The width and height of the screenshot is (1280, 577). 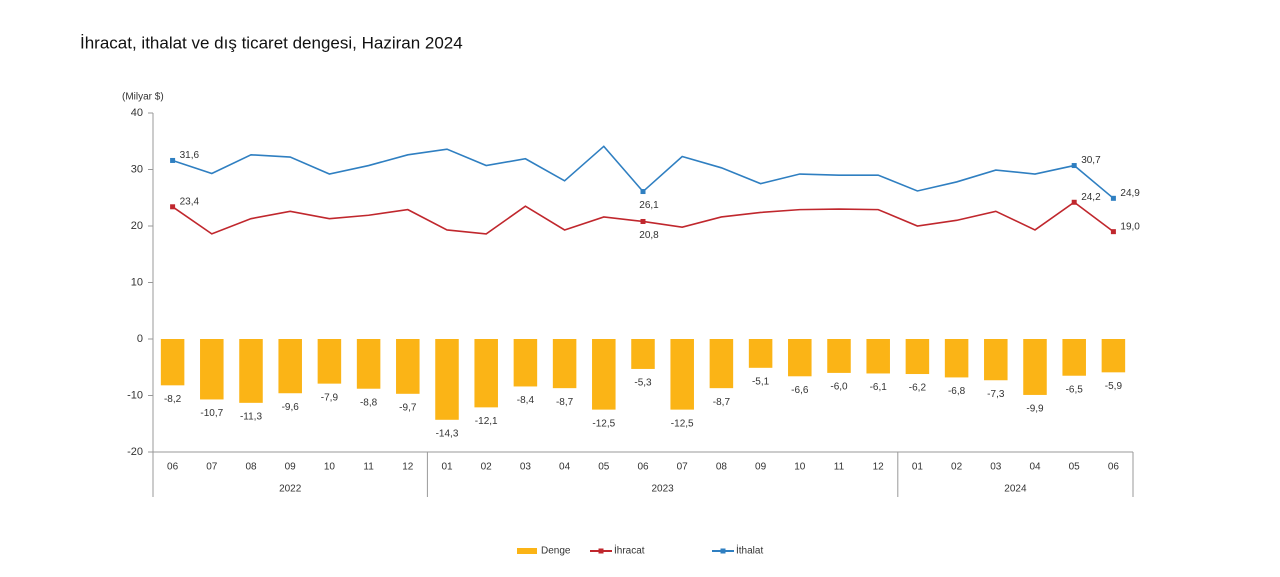 What do you see at coordinates (1015, 489) in the screenshot?
I see `x-group-label: 2024` at bounding box center [1015, 489].